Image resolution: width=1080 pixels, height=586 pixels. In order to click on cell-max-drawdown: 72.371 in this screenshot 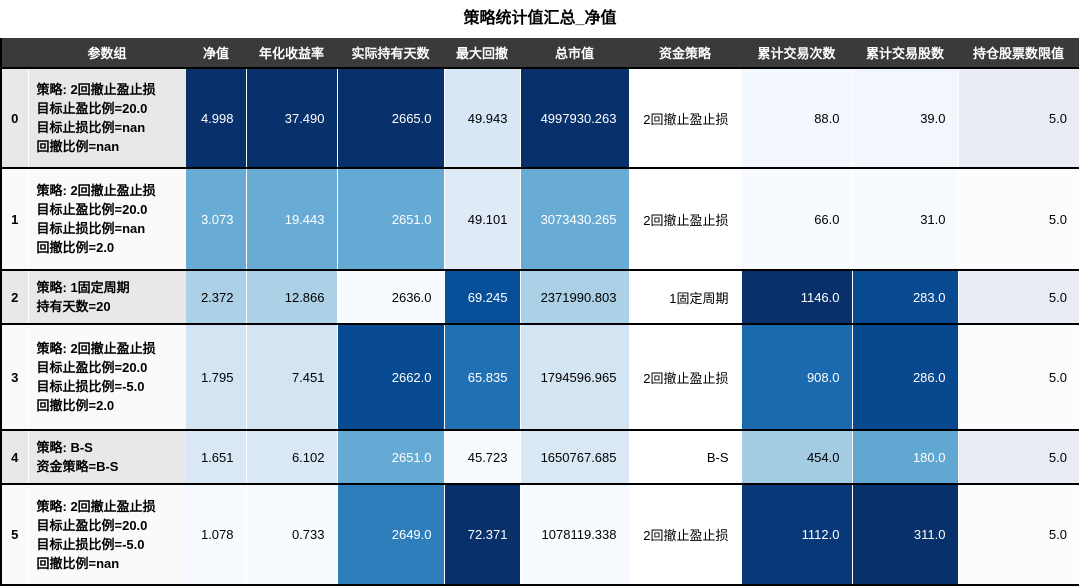, I will do `click(482, 535)`.